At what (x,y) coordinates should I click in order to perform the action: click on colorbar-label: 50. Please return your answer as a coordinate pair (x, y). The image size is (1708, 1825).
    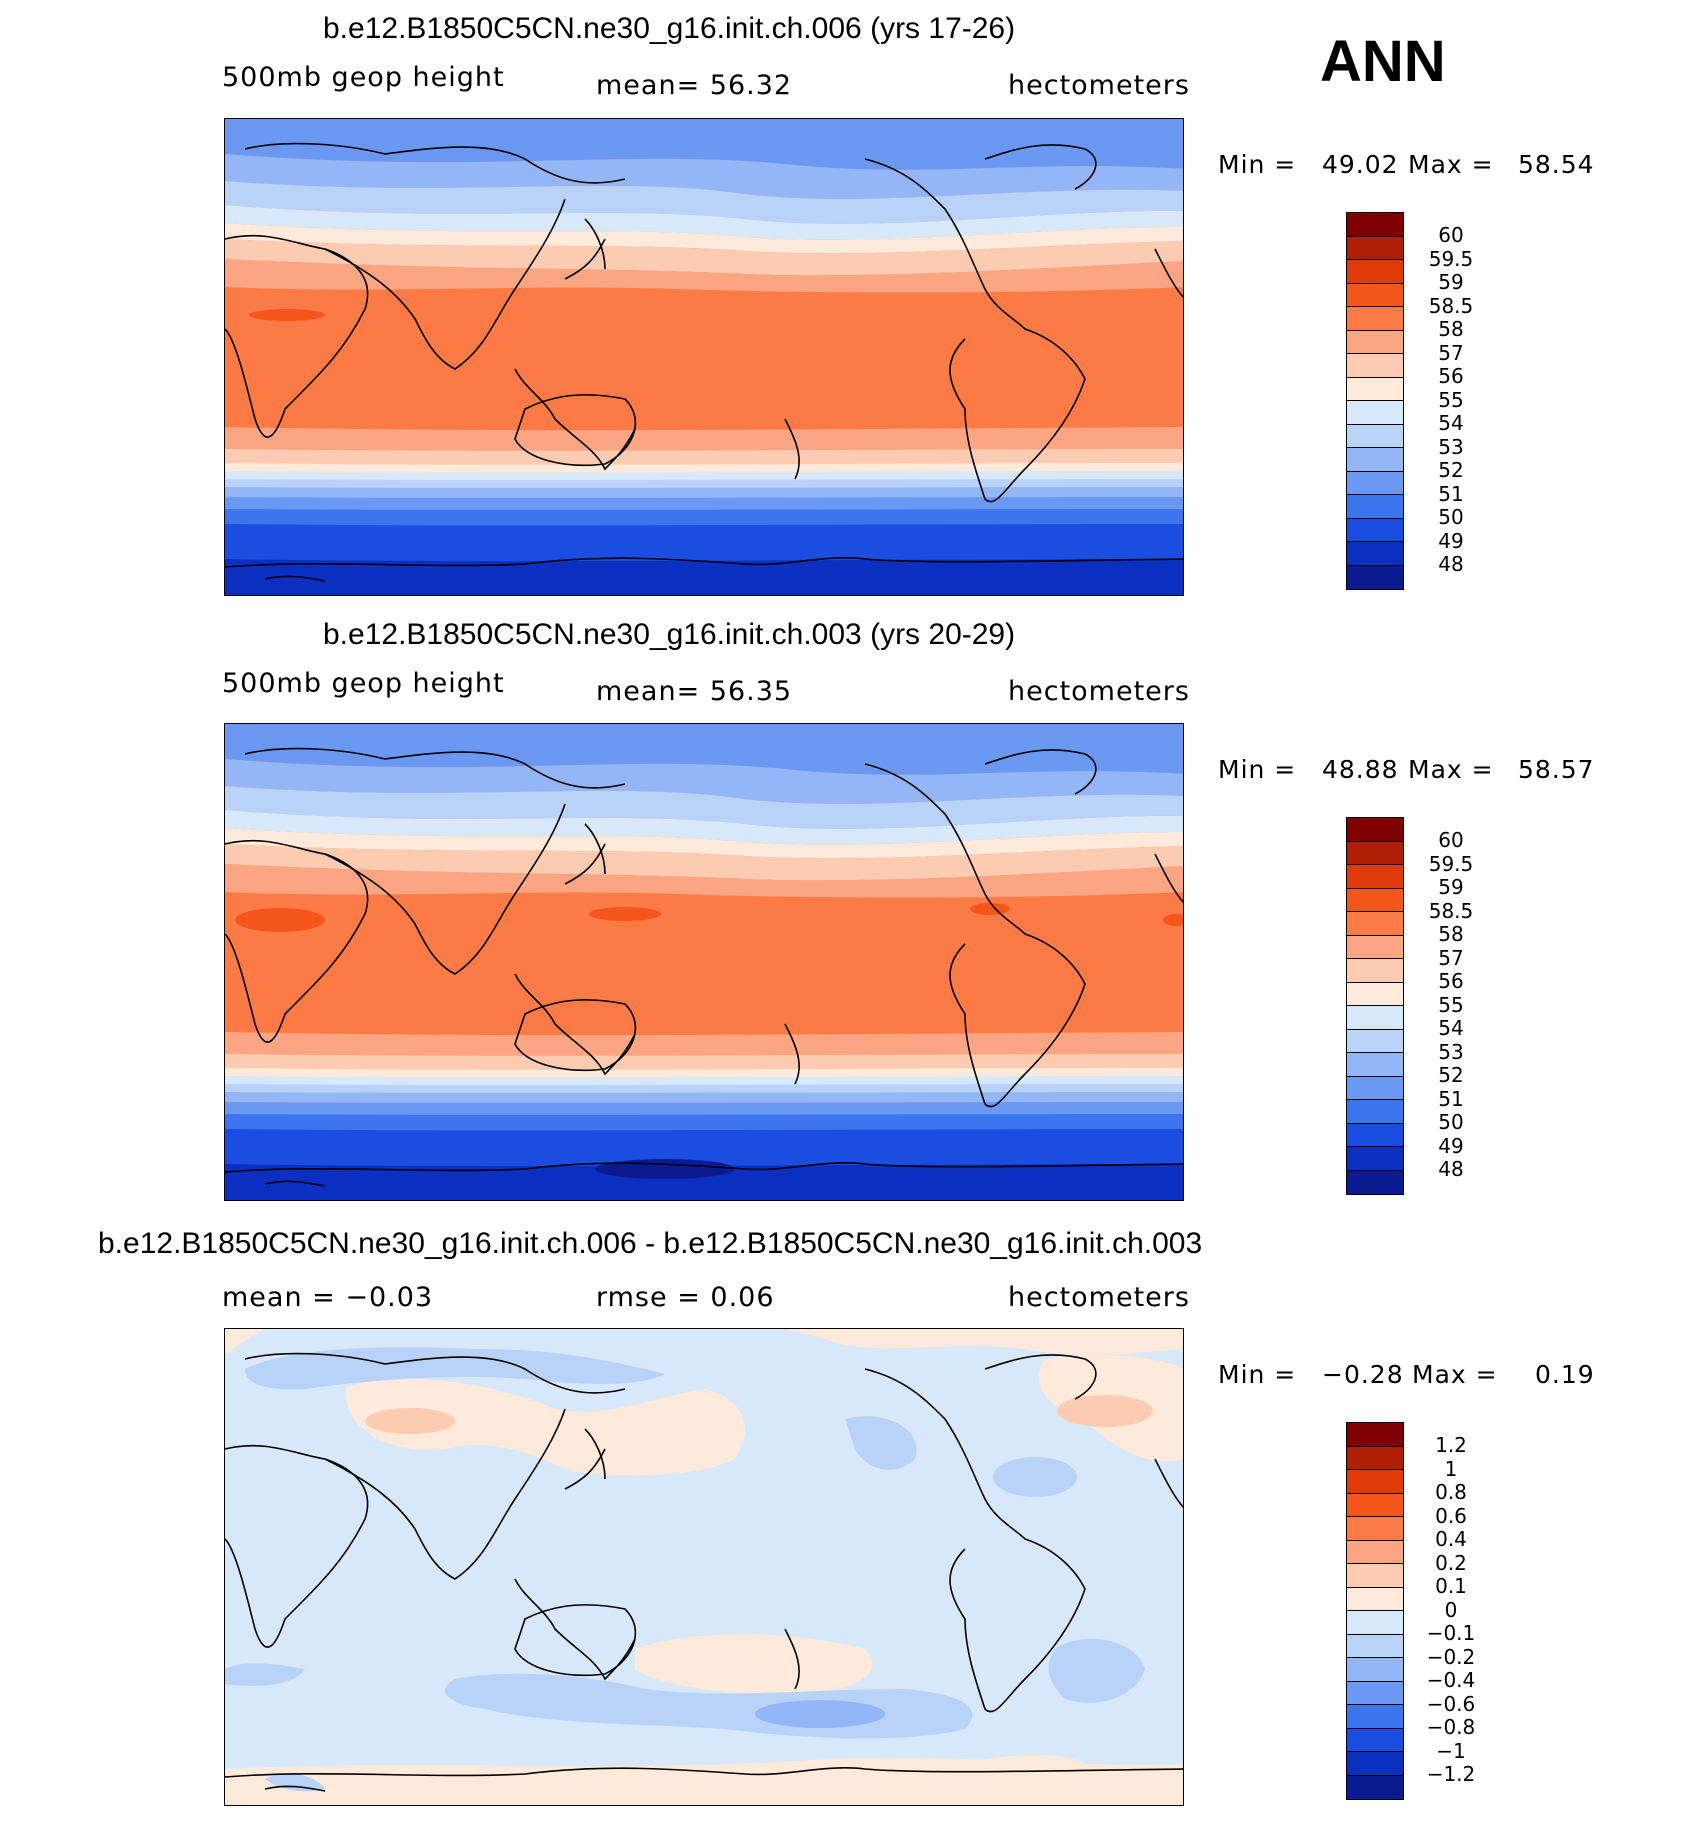
    Looking at the image, I should click on (1451, 517).